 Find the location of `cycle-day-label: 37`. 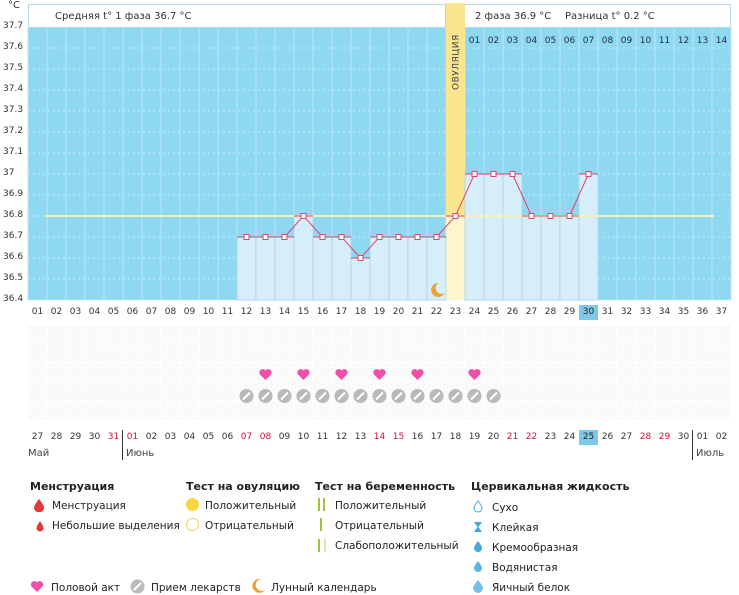

cycle-day-label: 37 is located at coordinates (721, 312).